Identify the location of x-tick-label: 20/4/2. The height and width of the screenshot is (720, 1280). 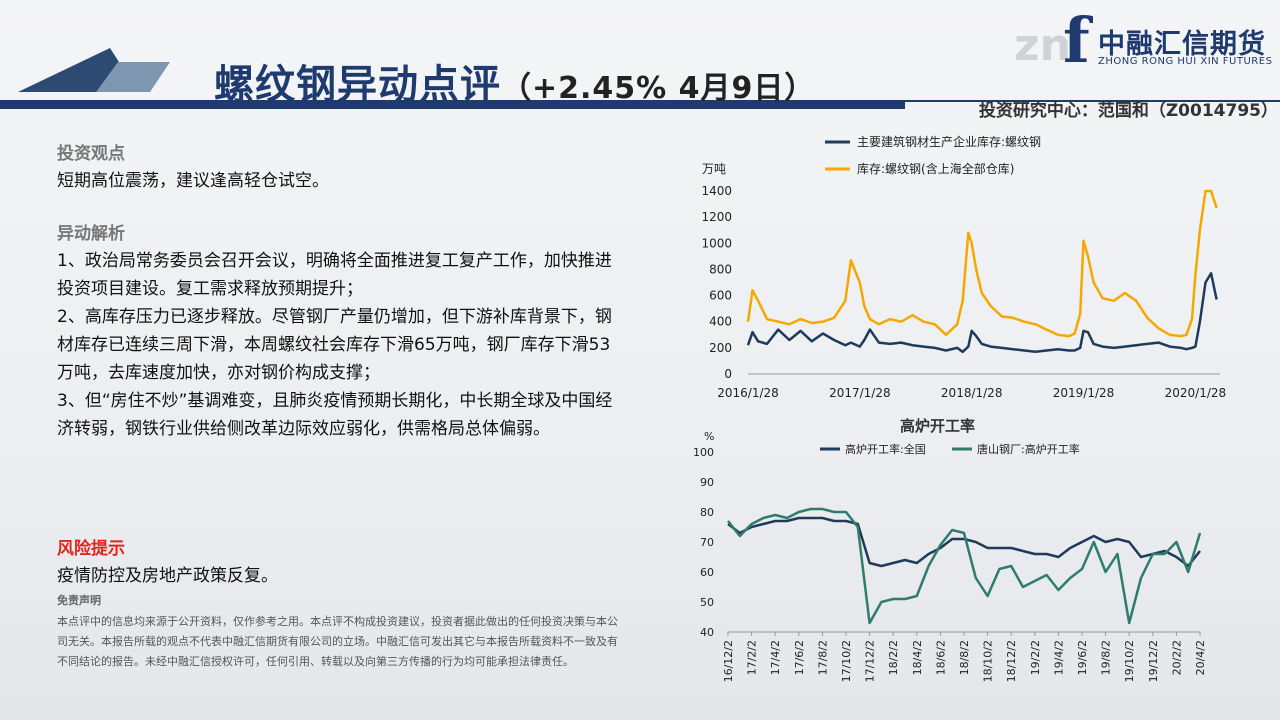
(1200, 657).